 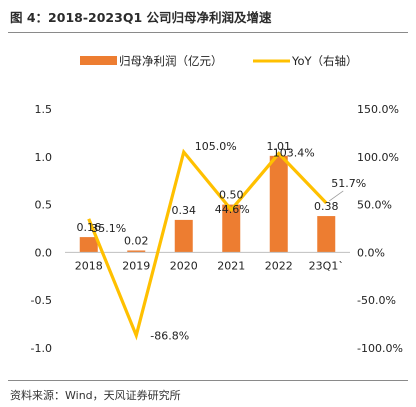 I want to click on category-label: 2020, so click(x=184, y=265).